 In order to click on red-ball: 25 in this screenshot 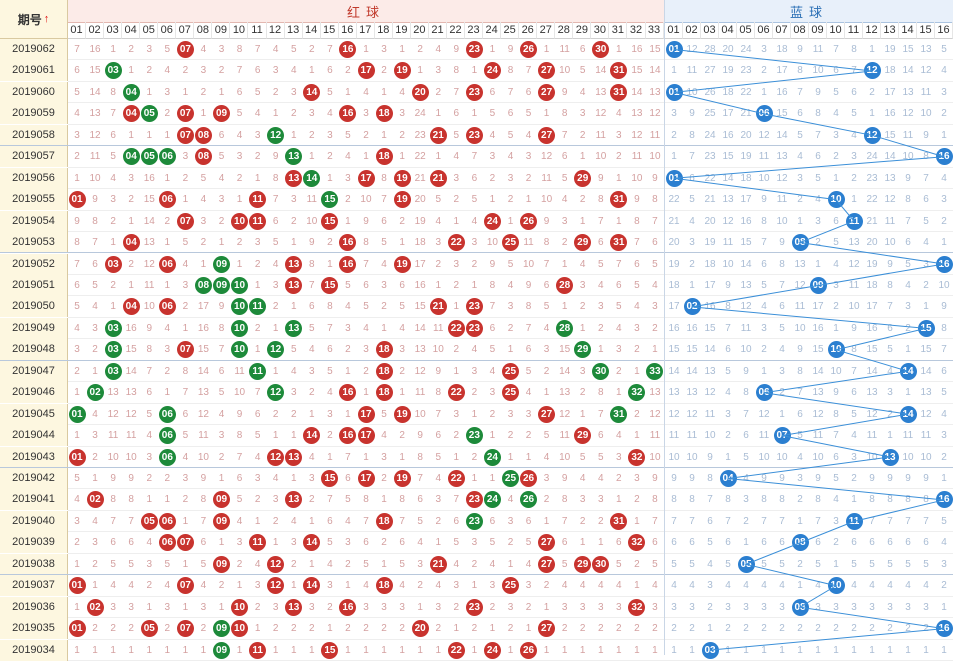, I will do `click(510, 393)`.